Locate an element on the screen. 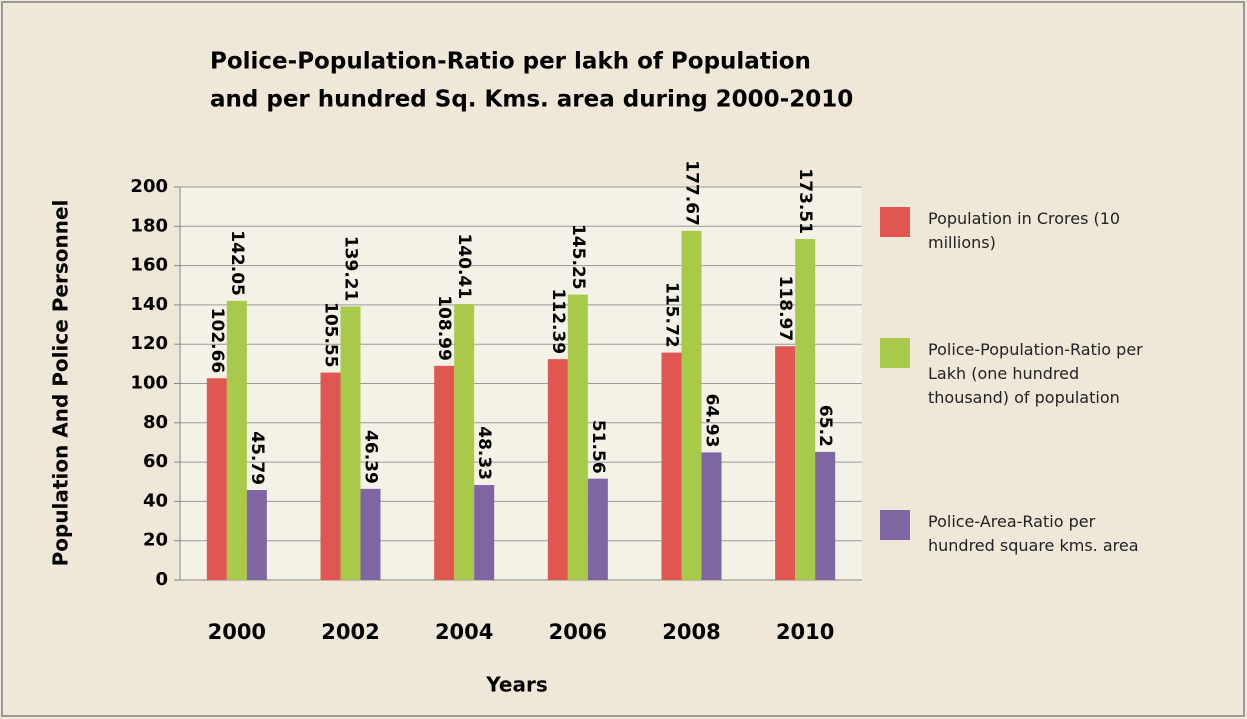 This screenshot has width=1247, height=719. x-tick-label: 2008 is located at coordinates (691, 632).